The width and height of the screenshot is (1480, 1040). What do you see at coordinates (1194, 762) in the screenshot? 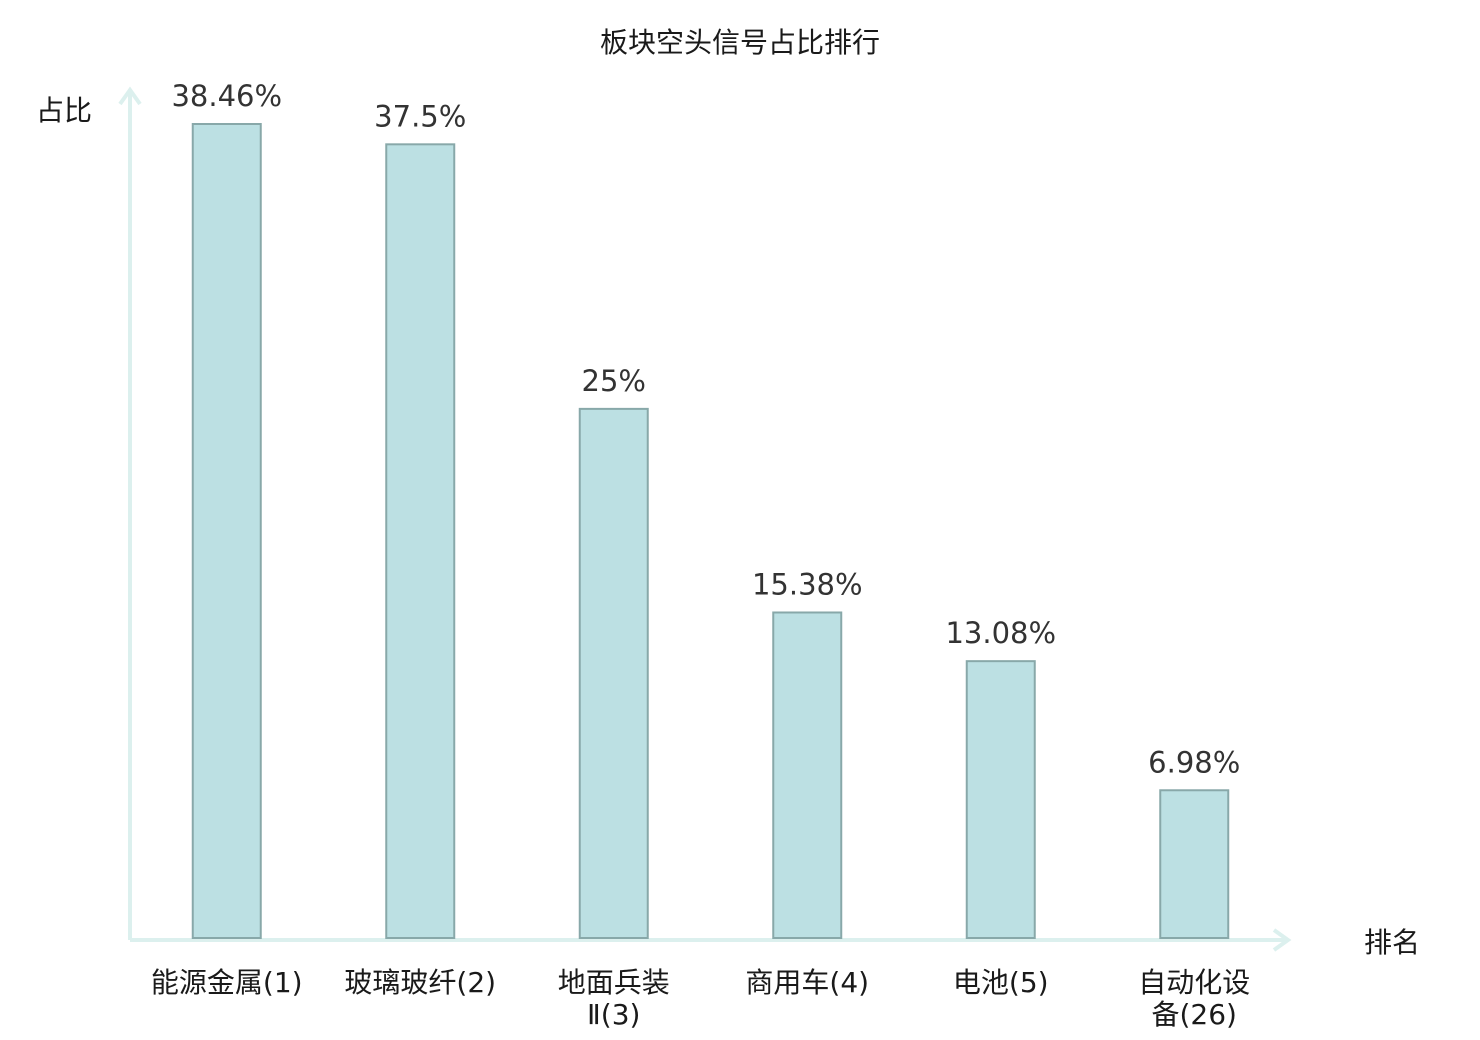
I see `value-label-6: 6.98%` at bounding box center [1194, 762].